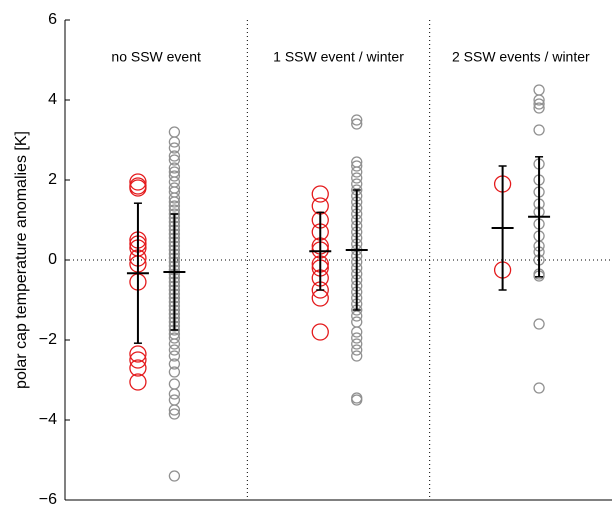 The width and height of the screenshot is (615, 508). What do you see at coordinates (521, 57) in the screenshot?
I see `group-label: 2 SSW events / winter` at bounding box center [521, 57].